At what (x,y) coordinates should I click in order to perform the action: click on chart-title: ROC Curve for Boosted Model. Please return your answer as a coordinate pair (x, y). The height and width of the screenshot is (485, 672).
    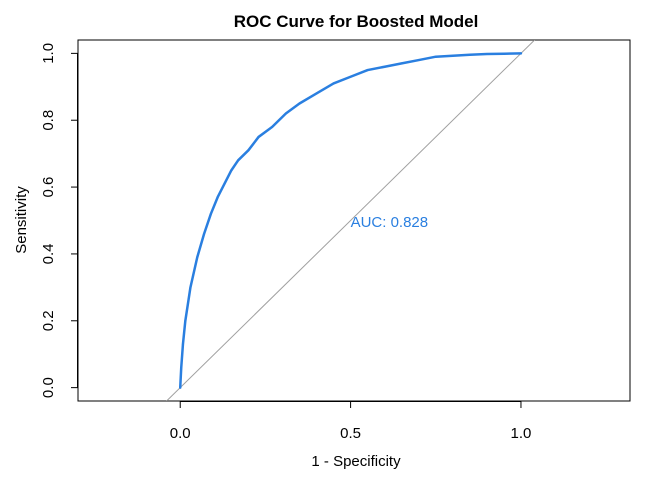
    Looking at the image, I should click on (356, 21).